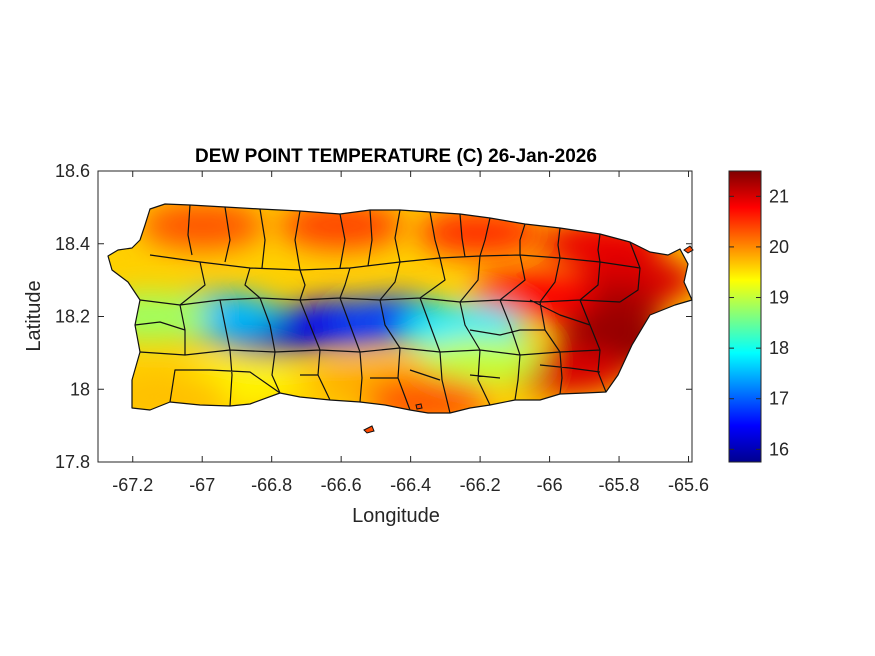 This screenshot has width=875, height=656. Describe the element at coordinates (34, 315) in the screenshot. I see `y-axis-label: Latitude` at that location.